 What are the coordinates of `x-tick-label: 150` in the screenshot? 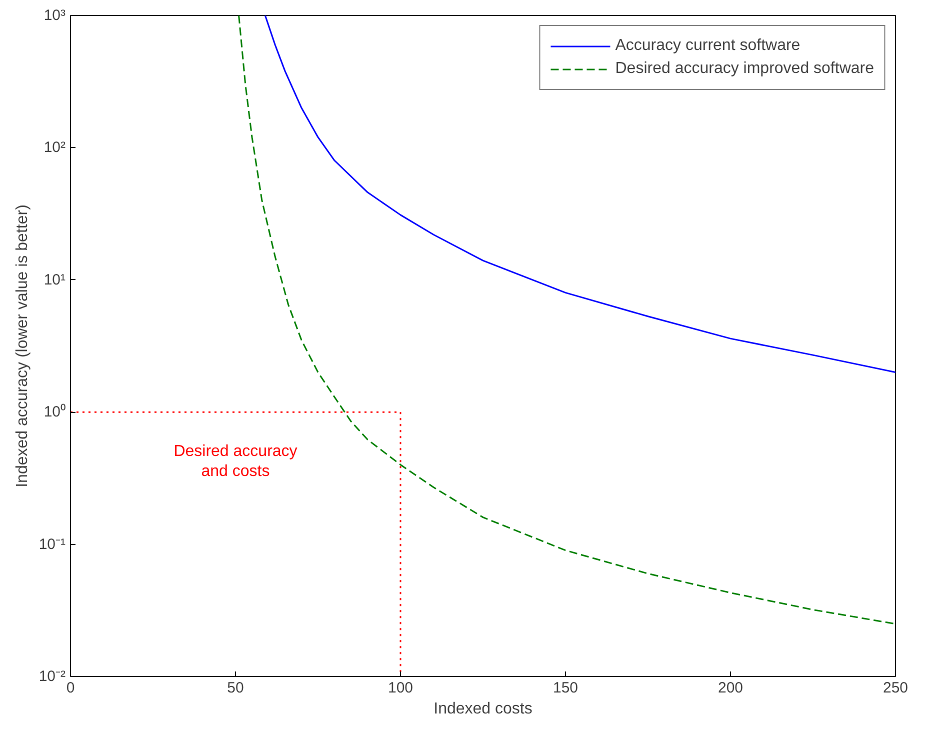 It's located at (565, 688).